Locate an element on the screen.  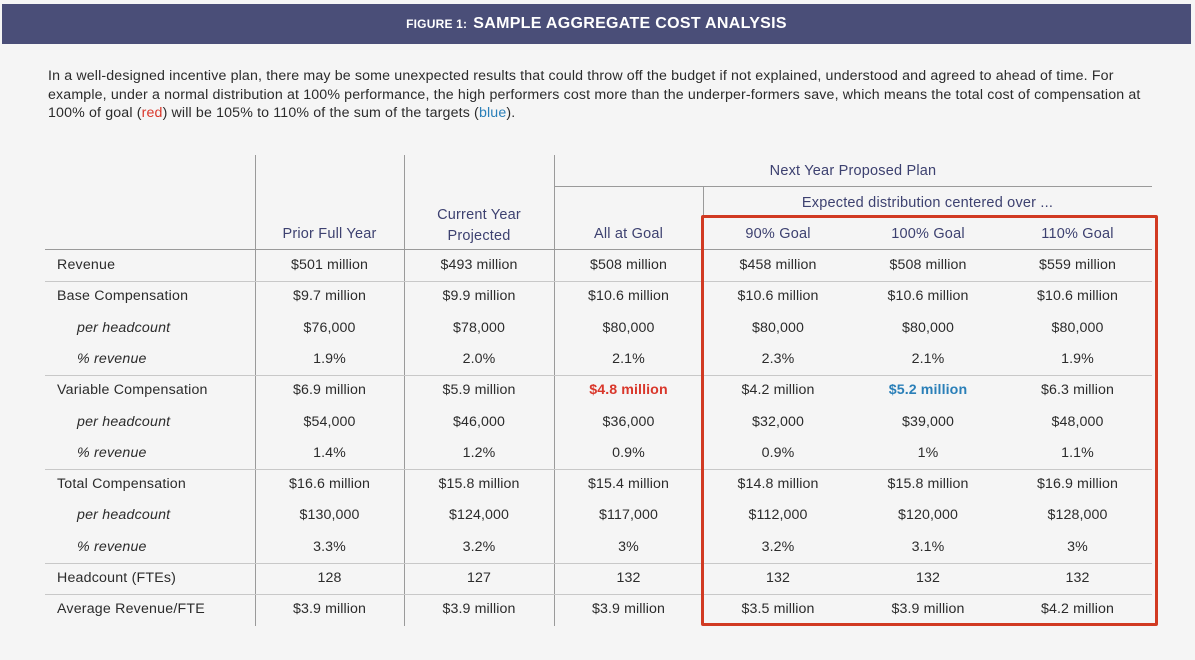
row-label: Variable Compensation is located at coordinates (132, 390).